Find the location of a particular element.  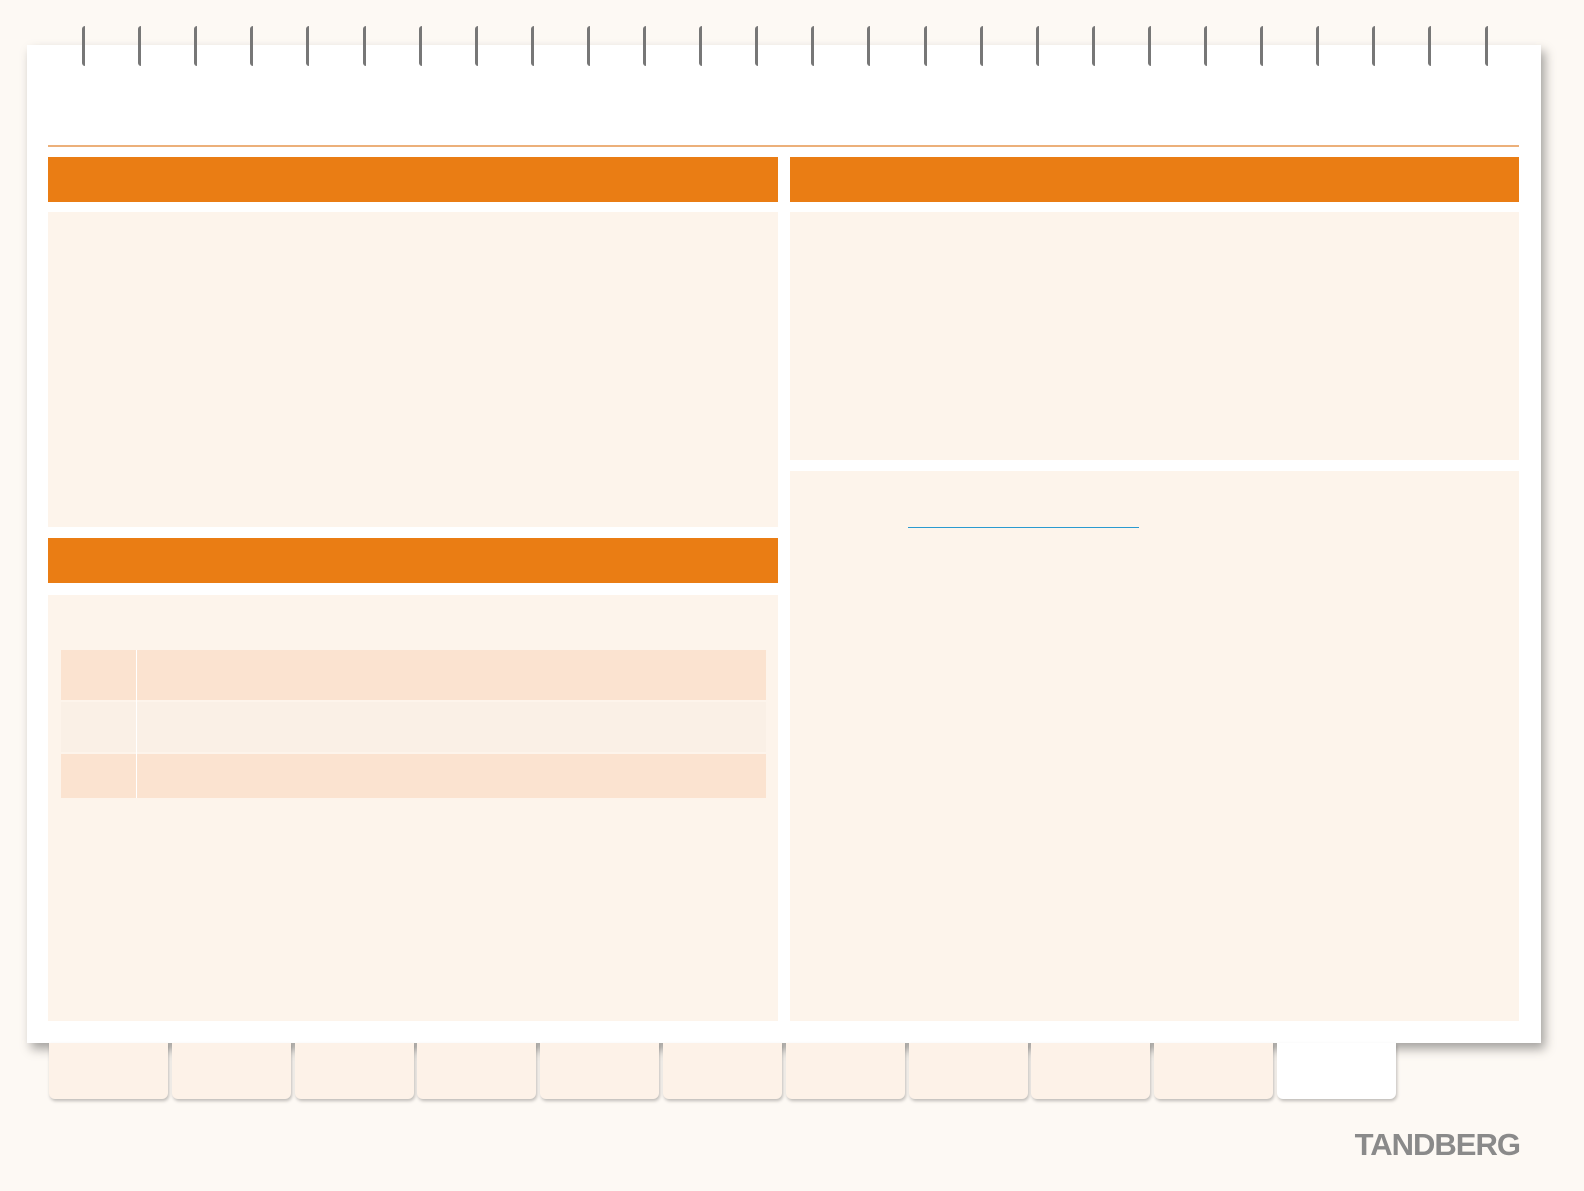

header-rule is located at coordinates (783, 146).